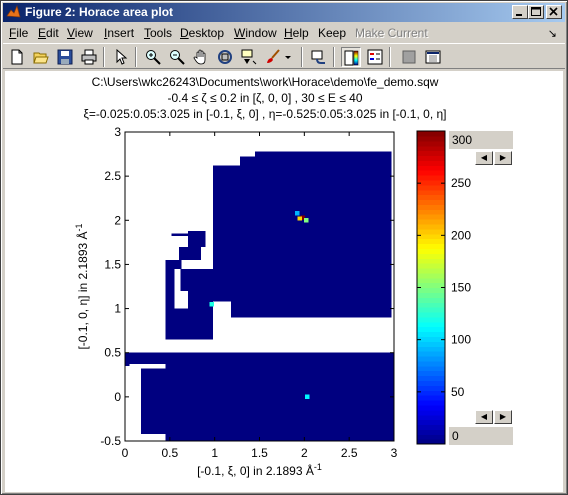 The height and width of the screenshot is (495, 568). Describe the element at coordinates (19, 33) in the screenshot. I see `menu-file: File` at that location.